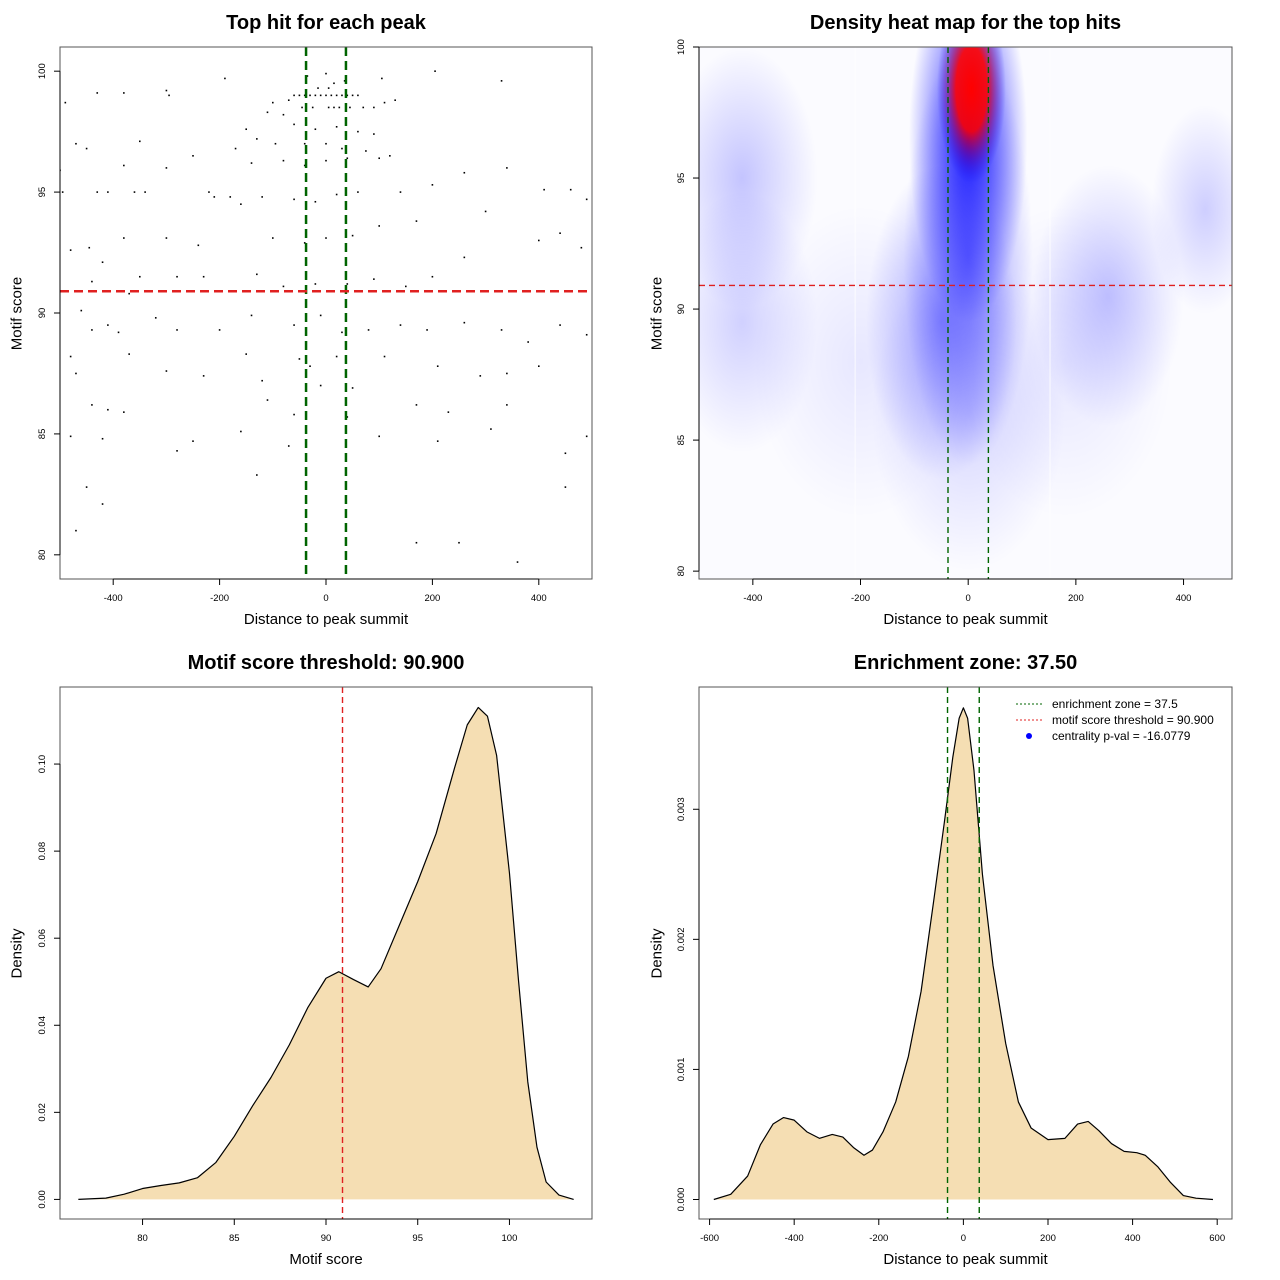 This screenshot has width=1280, height=1280. Describe the element at coordinates (326, 23) in the screenshot. I see `panel1-title: Top hit for each peak` at that location.